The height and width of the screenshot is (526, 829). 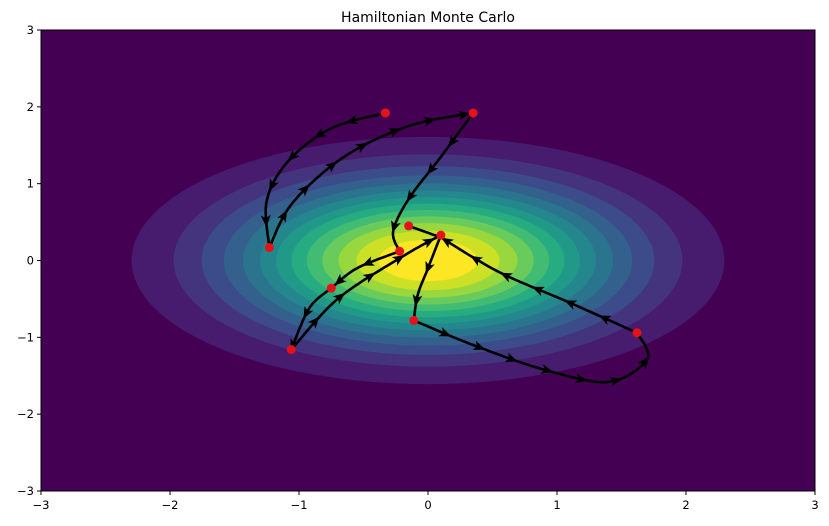 What do you see at coordinates (299, 505) in the screenshot?
I see `x-tick-label: −1` at bounding box center [299, 505].